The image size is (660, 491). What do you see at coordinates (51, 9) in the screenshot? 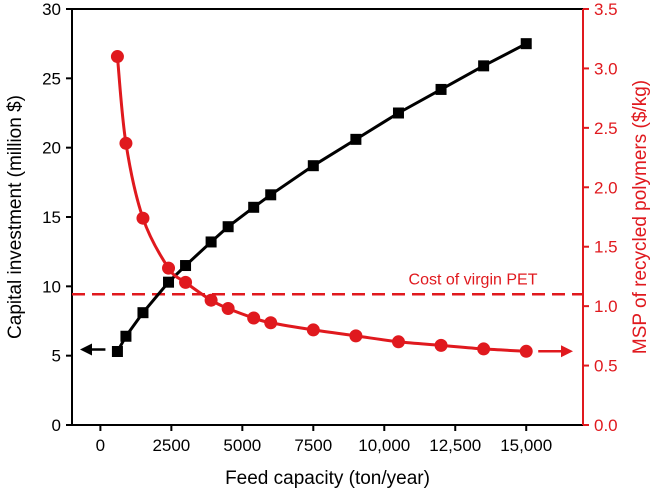
I see `left-y-tick-label: 30` at bounding box center [51, 9].